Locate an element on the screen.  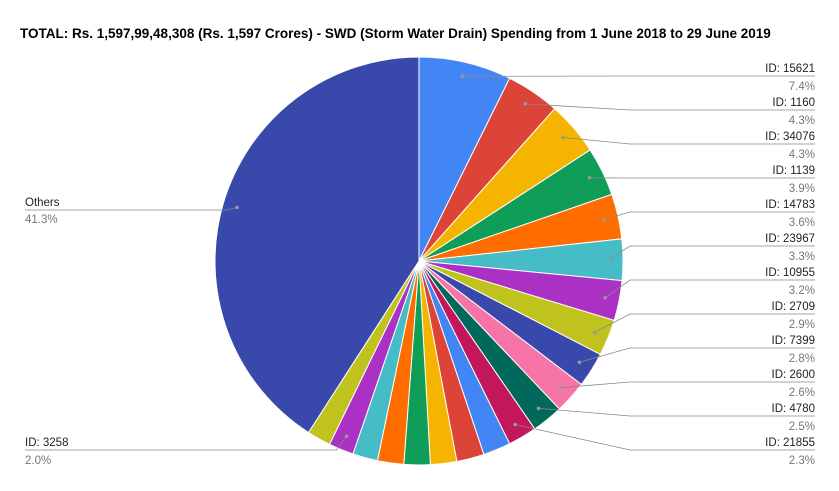
slice-percent: 2.3% is located at coordinates (802, 461).